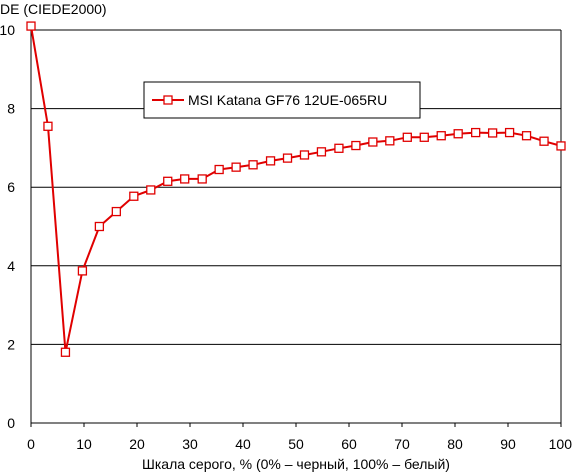  What do you see at coordinates (243, 444) in the screenshot?
I see `x-tick-label: 40` at bounding box center [243, 444].